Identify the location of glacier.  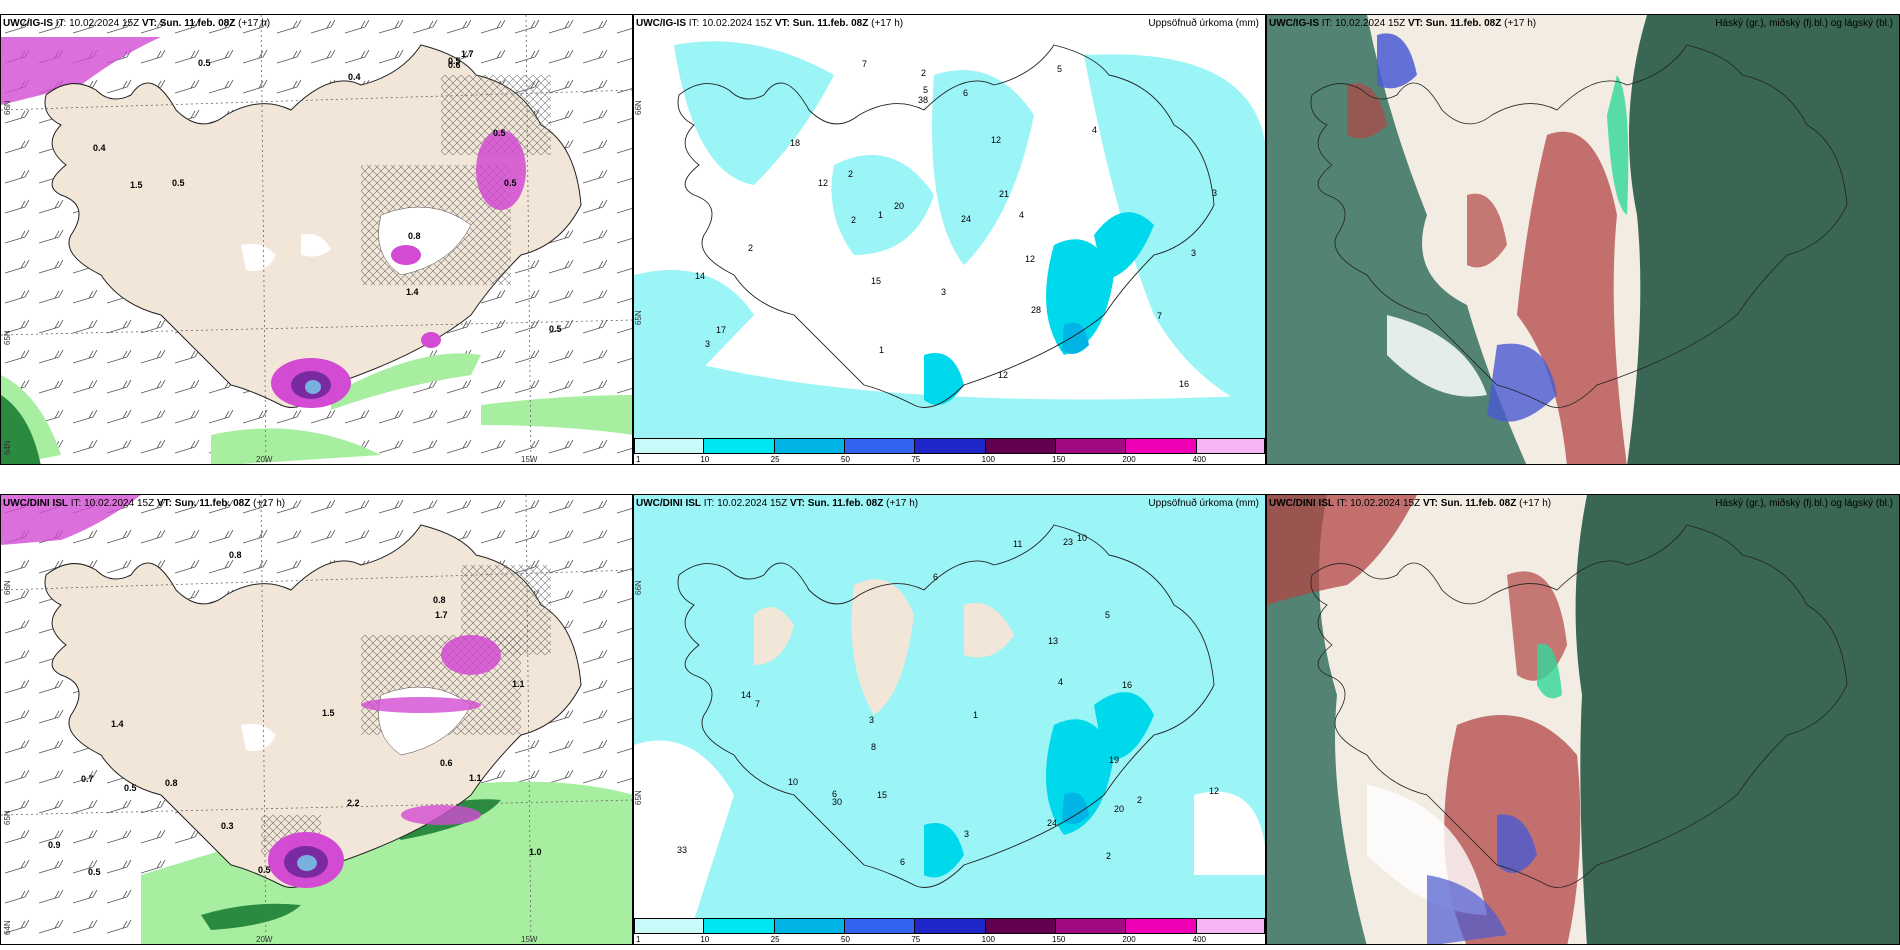
(258, 257).